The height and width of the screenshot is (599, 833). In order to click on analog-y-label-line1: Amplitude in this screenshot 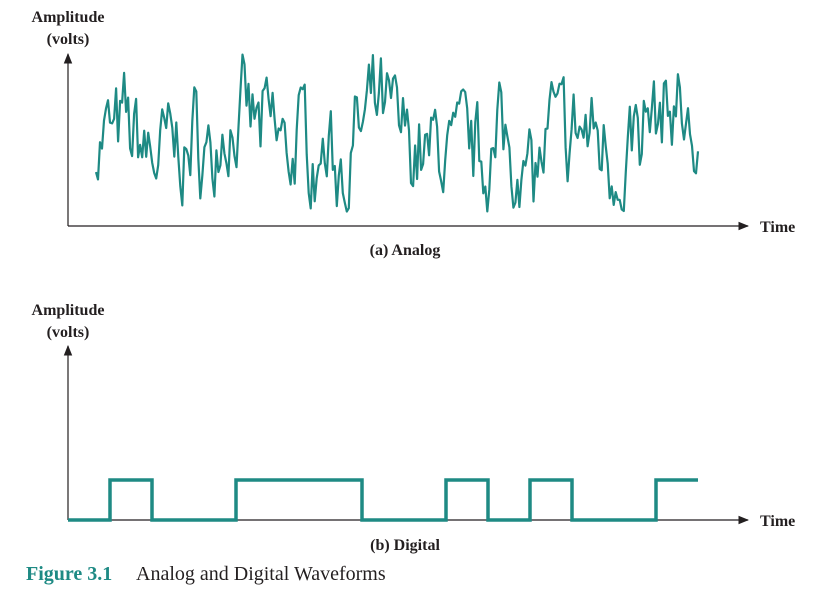, I will do `click(68, 17)`.